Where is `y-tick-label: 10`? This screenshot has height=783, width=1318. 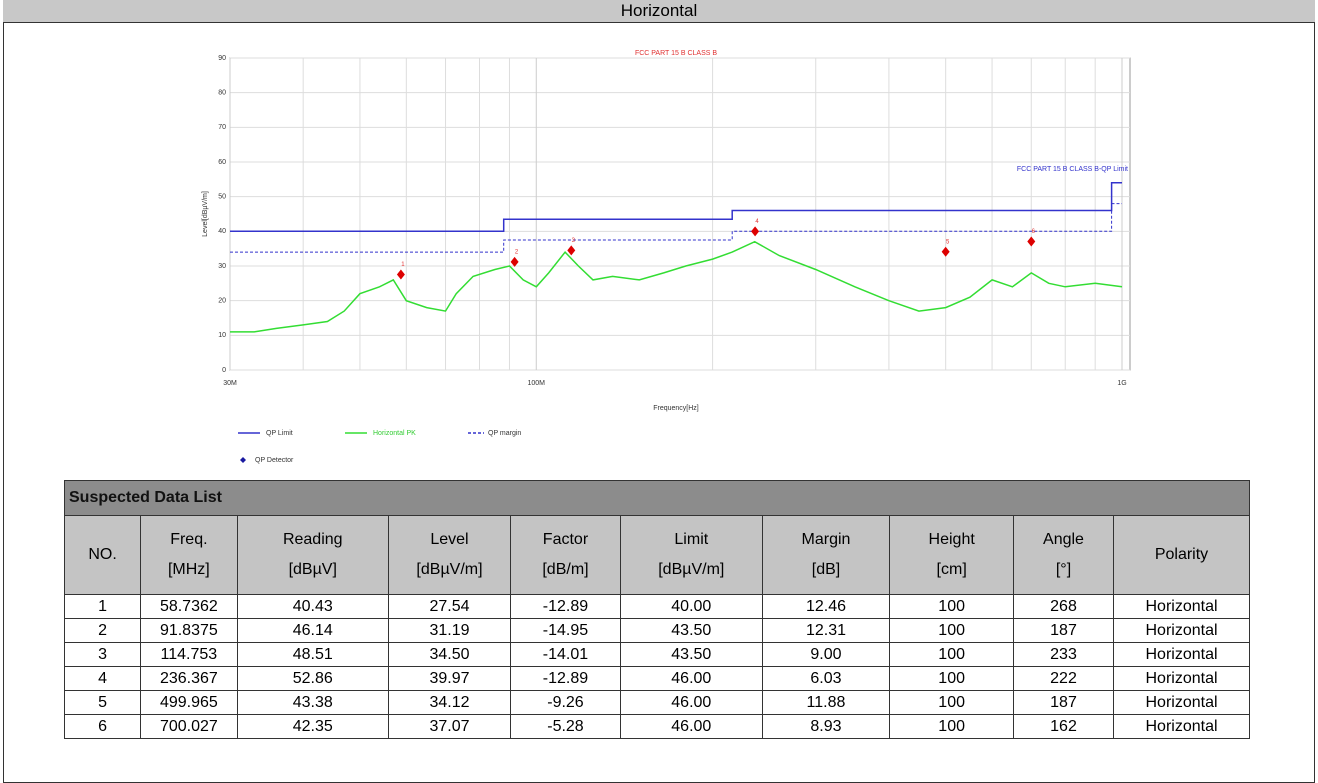
y-tick-label: 10 is located at coordinates (222, 335).